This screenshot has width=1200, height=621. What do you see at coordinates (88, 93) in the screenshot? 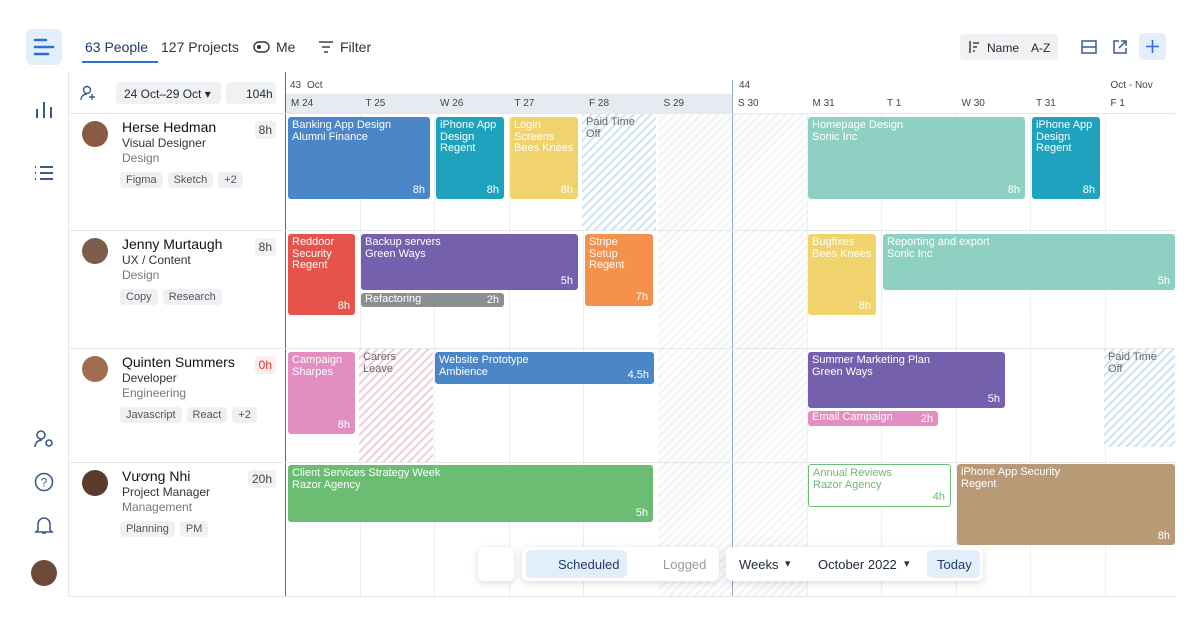
I see `add-person-icon` at bounding box center [88, 93].